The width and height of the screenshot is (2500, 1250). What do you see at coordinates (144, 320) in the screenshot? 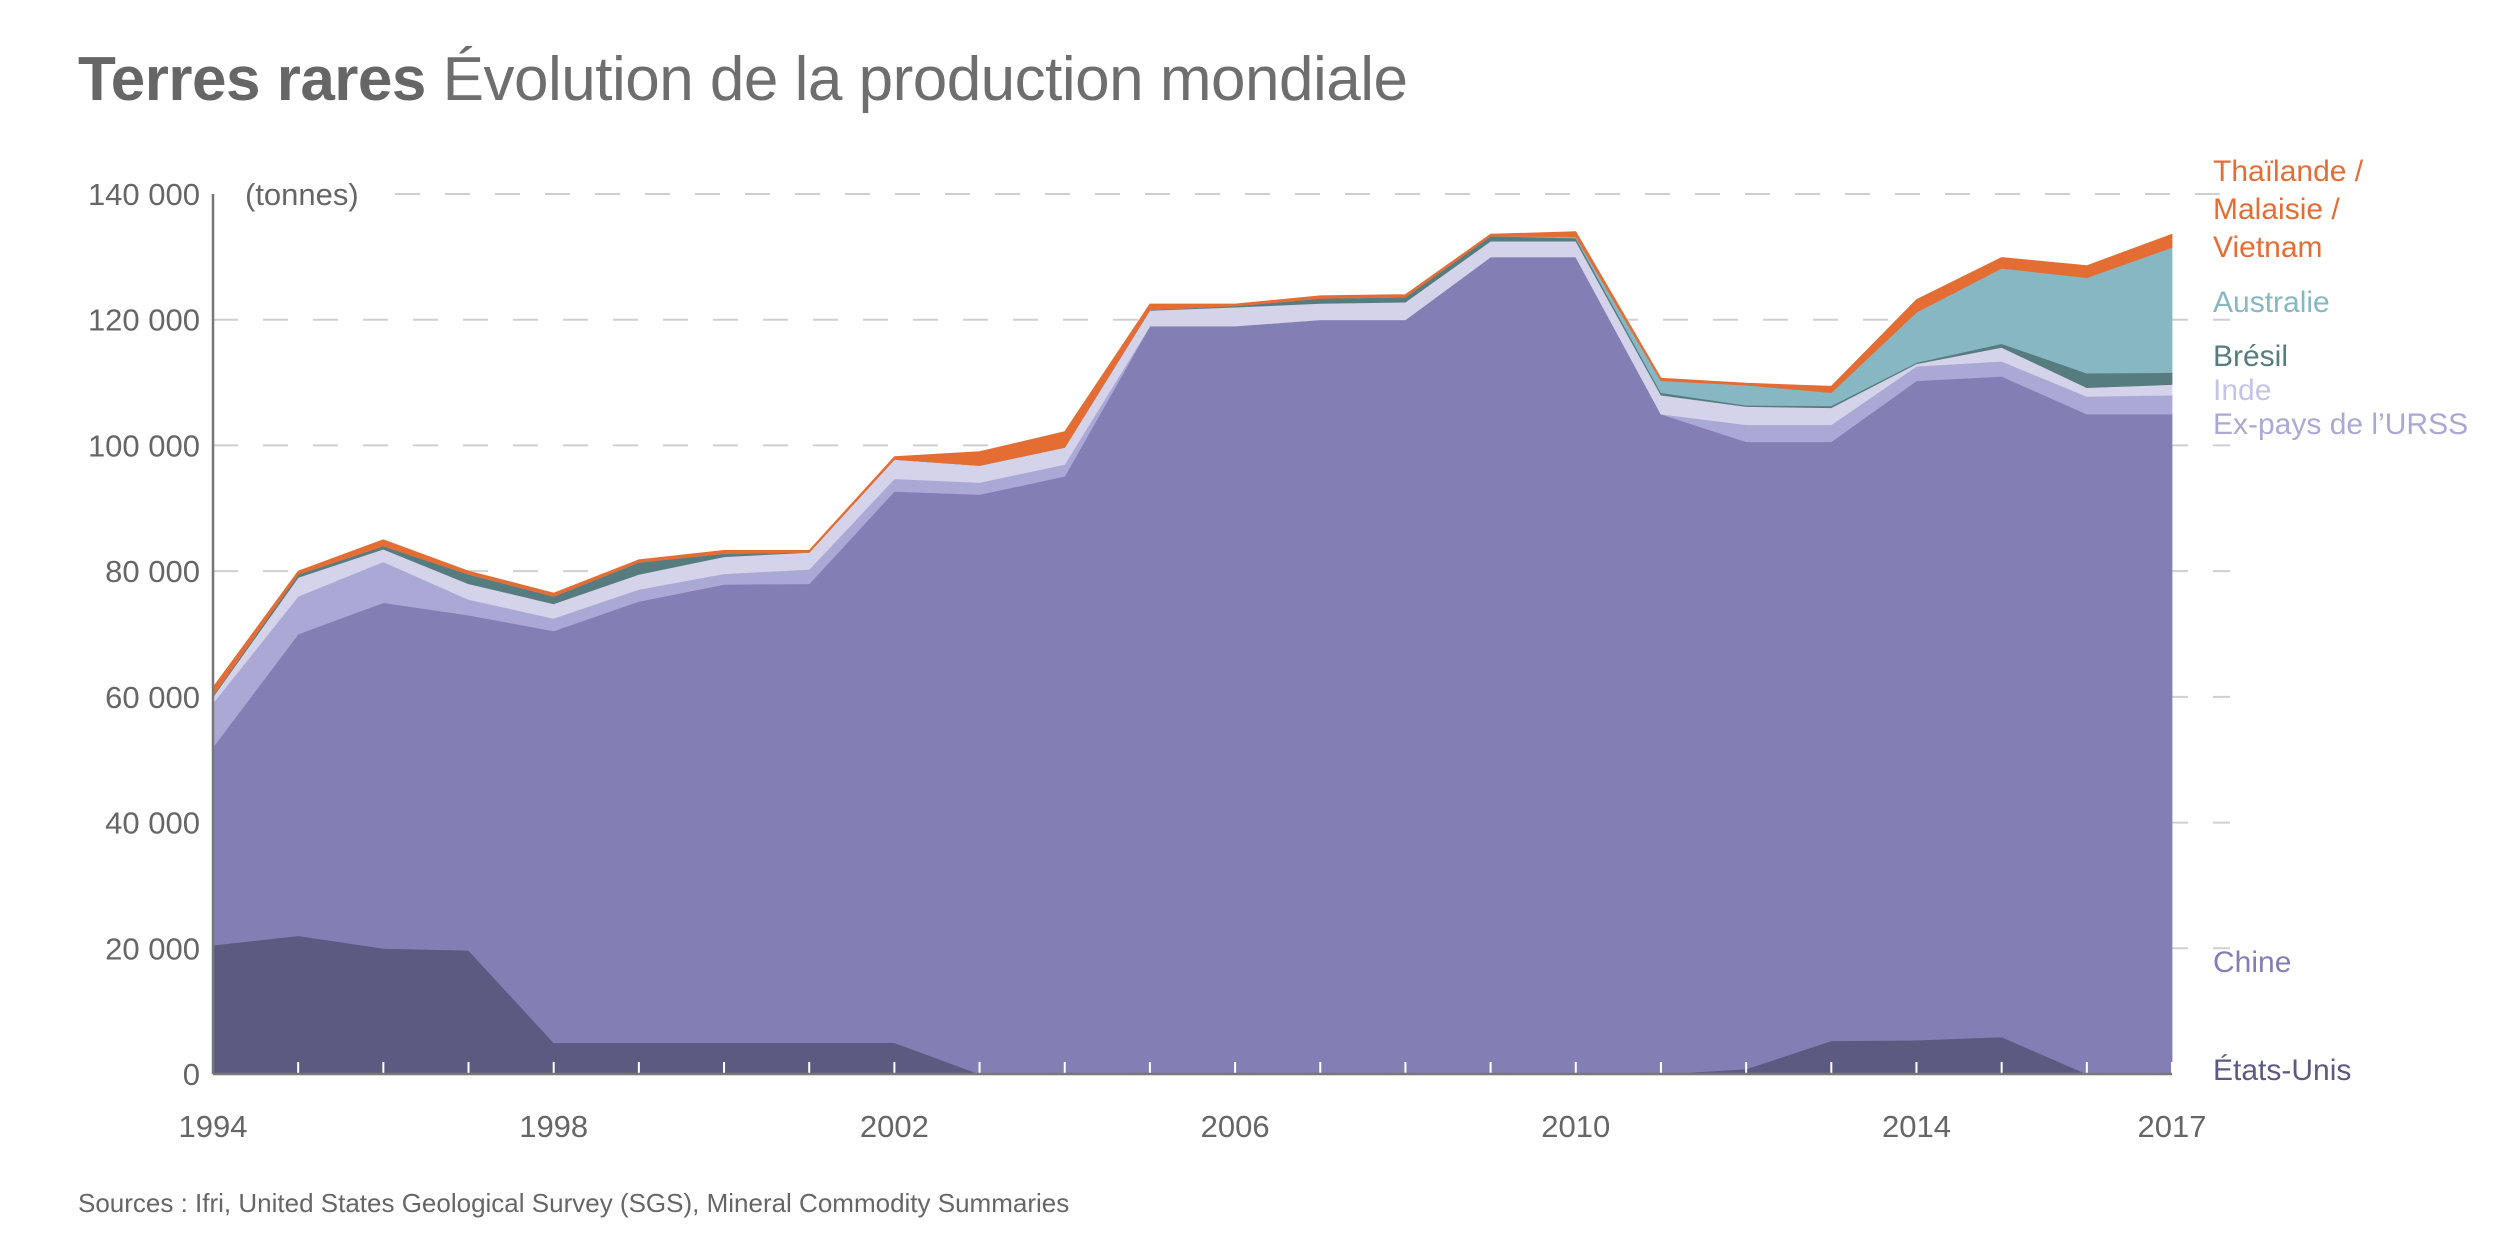
I see `y-tick-label-120000: 120 000` at bounding box center [144, 320].